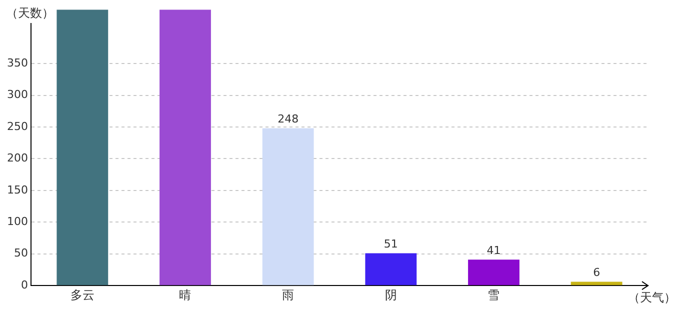  What do you see at coordinates (17, 221) in the screenshot?
I see `y-tick-label: 100` at bounding box center [17, 221].